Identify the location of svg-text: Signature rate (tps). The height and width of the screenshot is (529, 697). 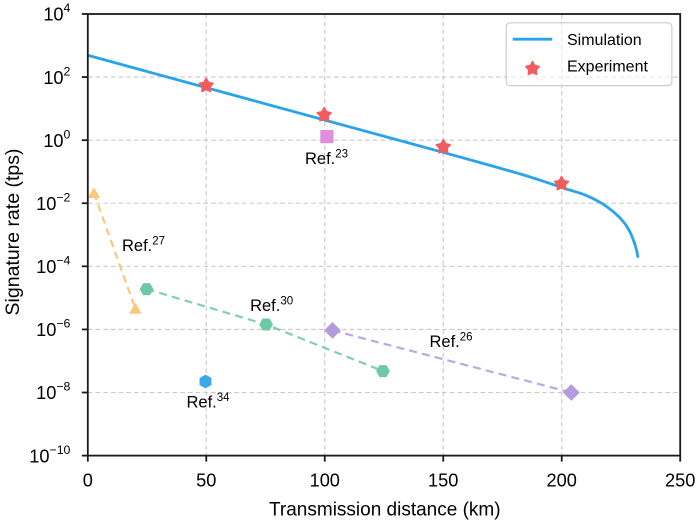
(13, 232).